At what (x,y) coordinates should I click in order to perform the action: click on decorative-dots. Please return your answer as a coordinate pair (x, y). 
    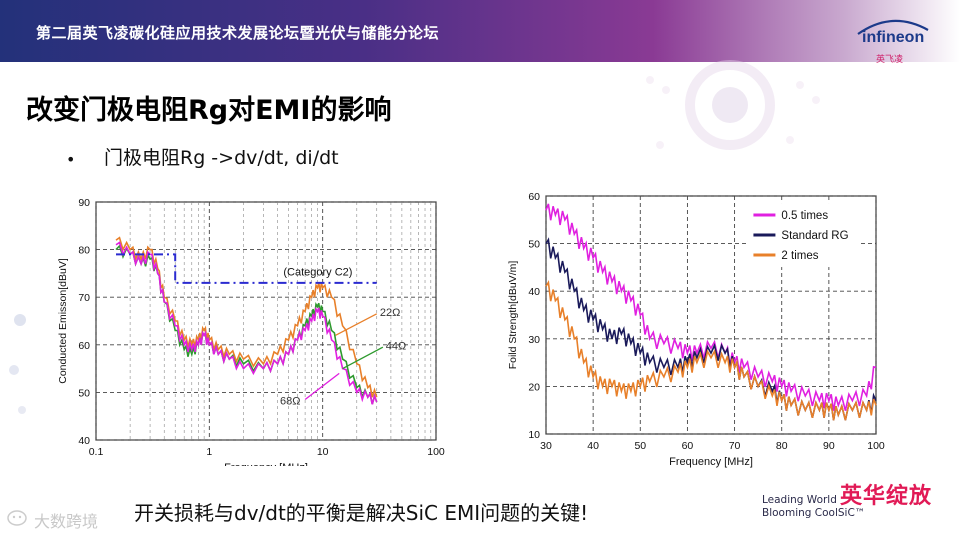
    Looking at the image, I should click on (17, 364).